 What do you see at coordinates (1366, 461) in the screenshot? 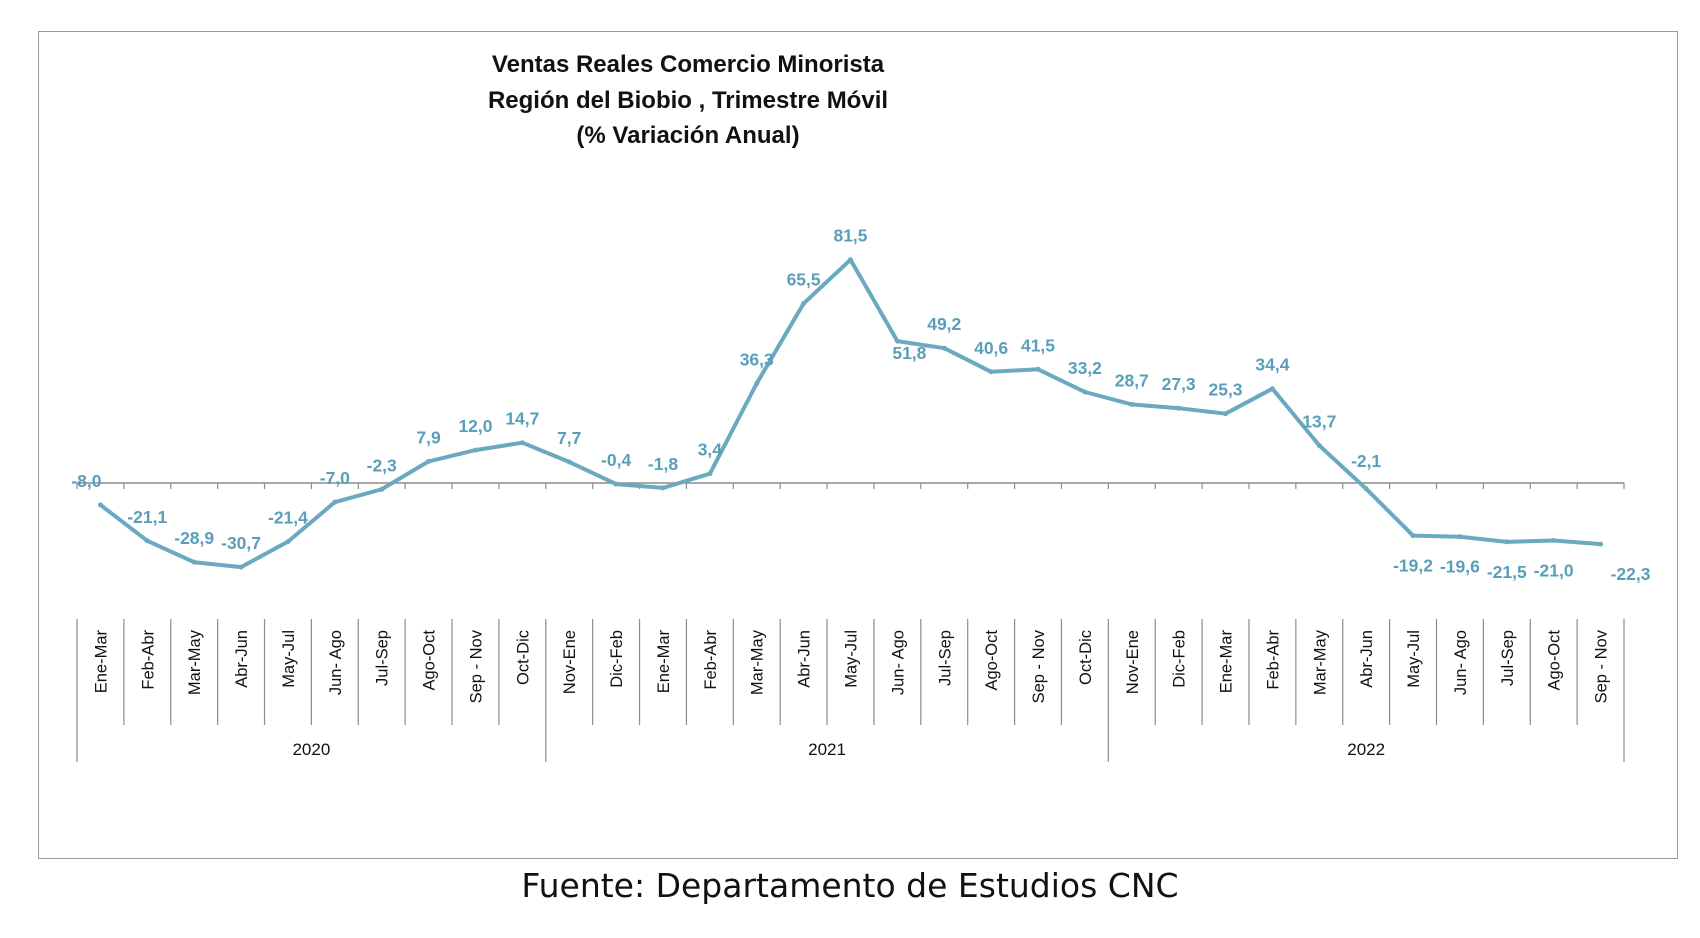
I see `data-label: -2,1` at bounding box center [1366, 461].